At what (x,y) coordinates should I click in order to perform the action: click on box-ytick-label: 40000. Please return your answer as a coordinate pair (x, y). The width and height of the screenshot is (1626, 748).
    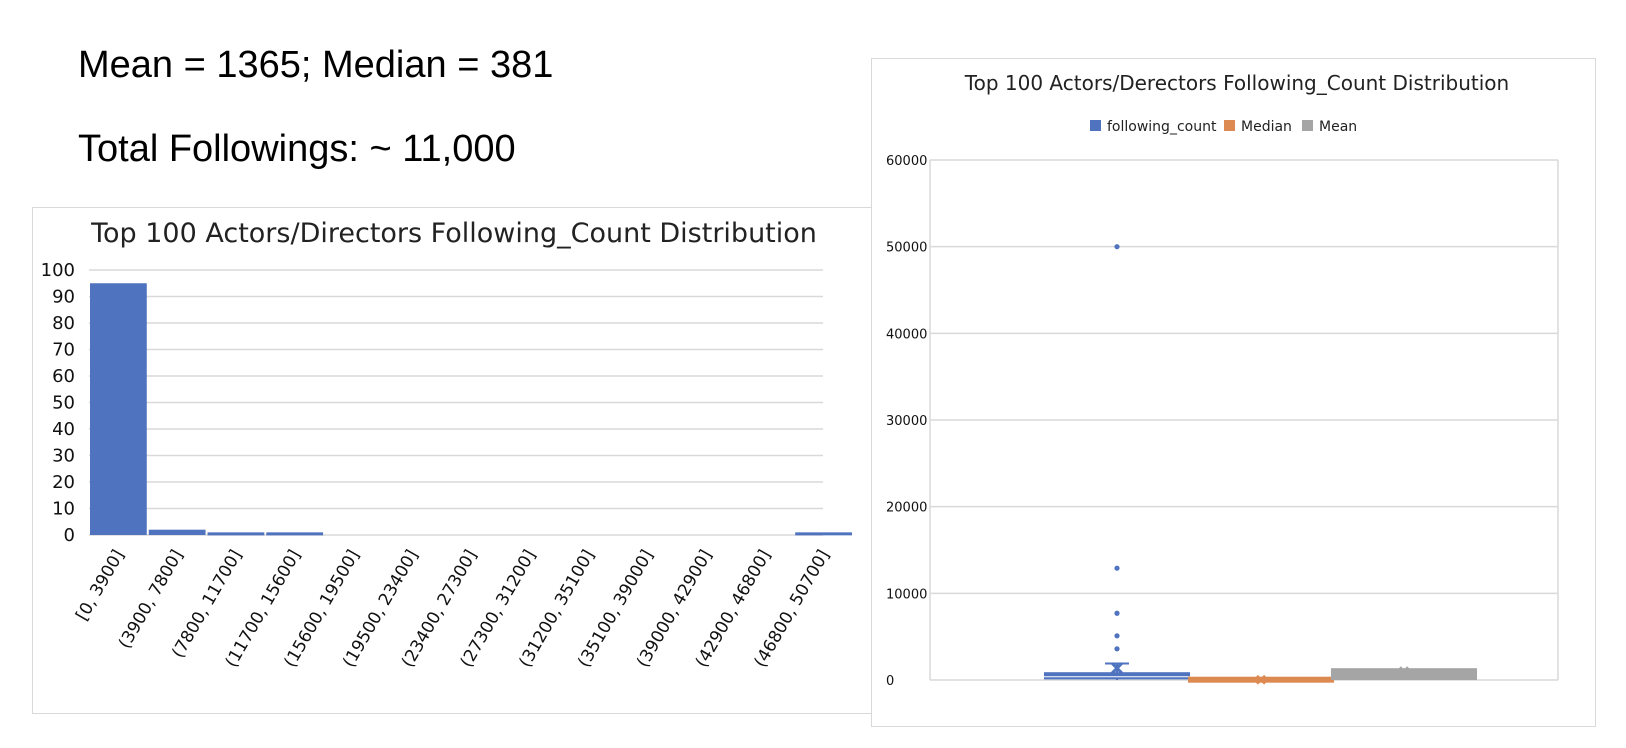
    Looking at the image, I should click on (906, 334).